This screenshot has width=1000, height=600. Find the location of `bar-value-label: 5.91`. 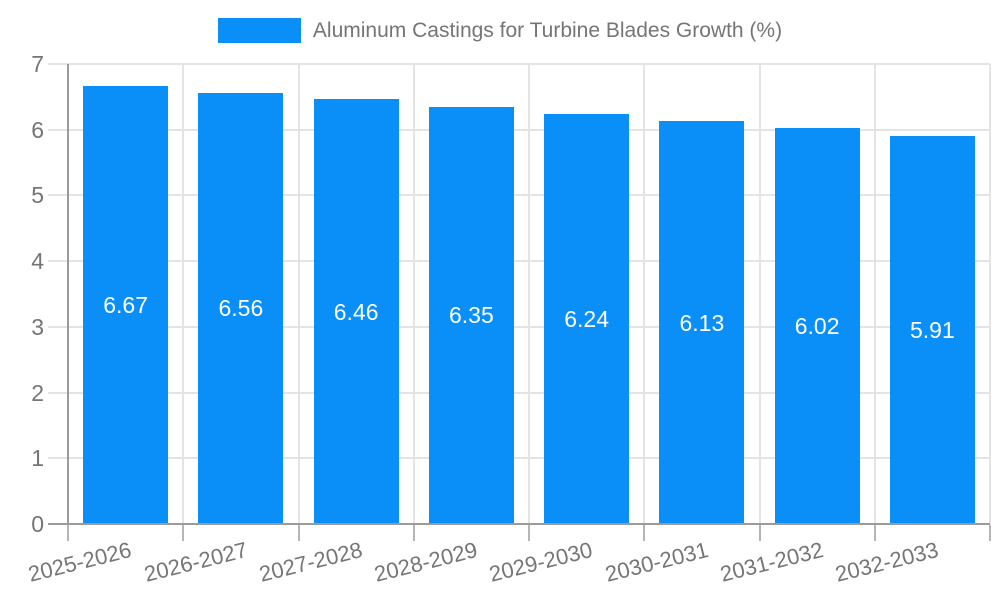

bar-value-label: 5.91 is located at coordinates (932, 329).